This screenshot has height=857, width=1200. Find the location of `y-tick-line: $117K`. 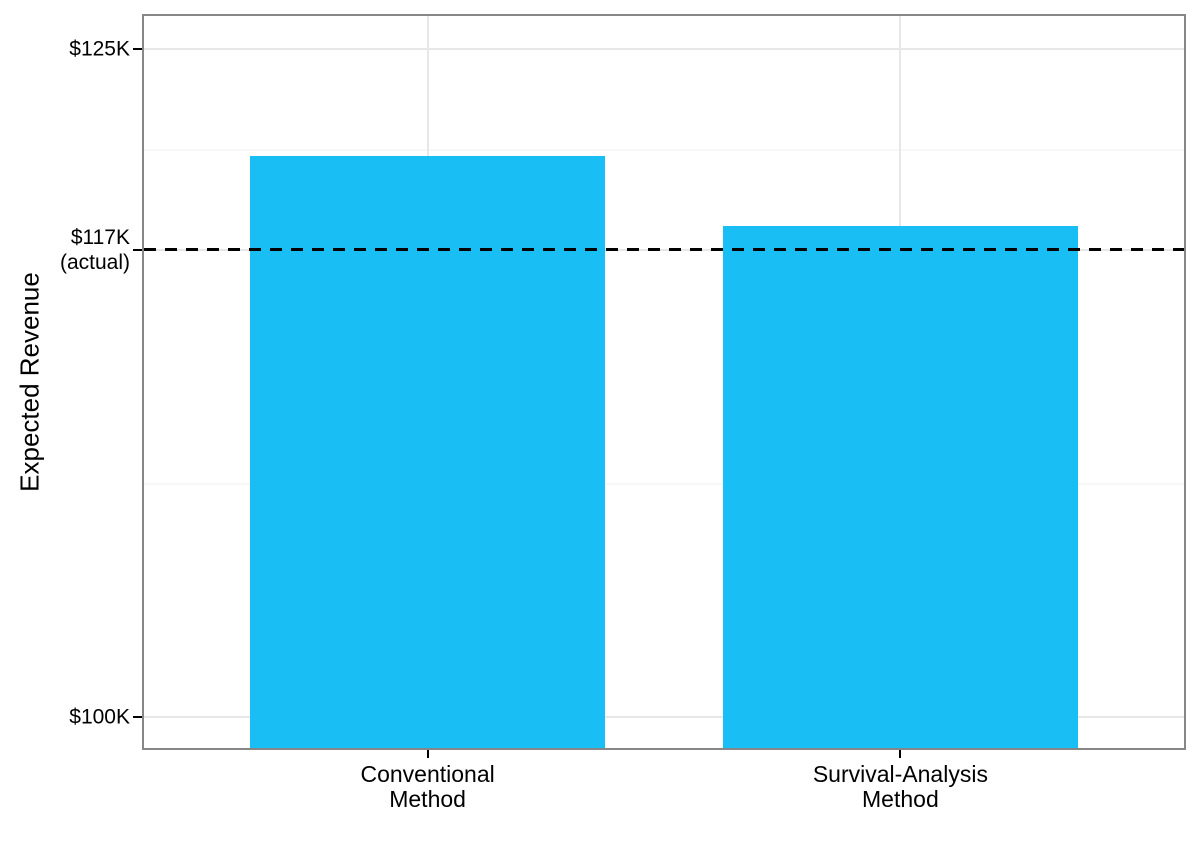

y-tick-line: $117K is located at coordinates (100, 237).